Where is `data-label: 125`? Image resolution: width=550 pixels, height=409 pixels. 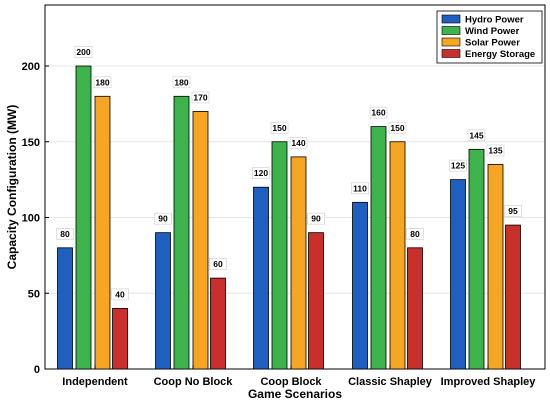
data-label: 125 is located at coordinates (458, 166).